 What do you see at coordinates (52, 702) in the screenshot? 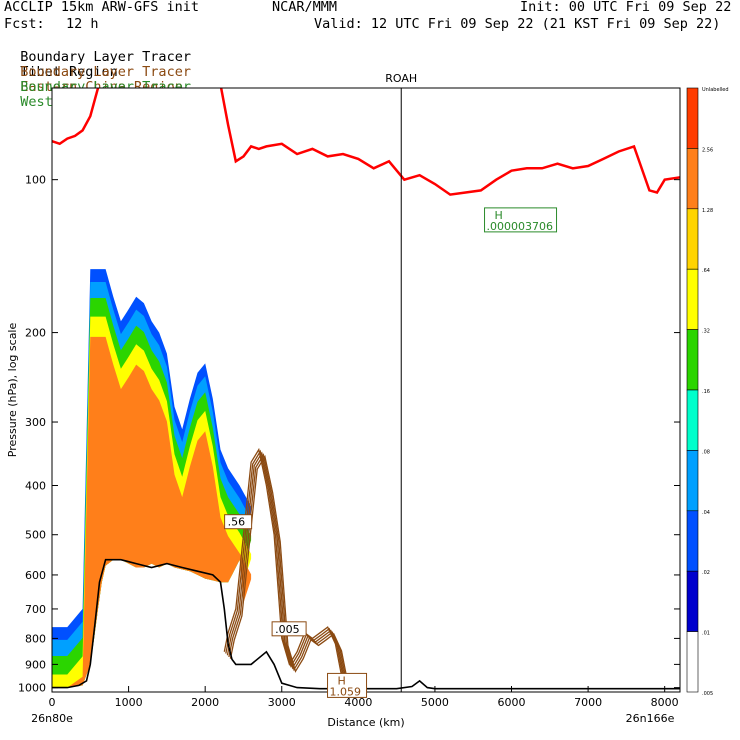
I see `x-tick-label: 0` at bounding box center [52, 702].